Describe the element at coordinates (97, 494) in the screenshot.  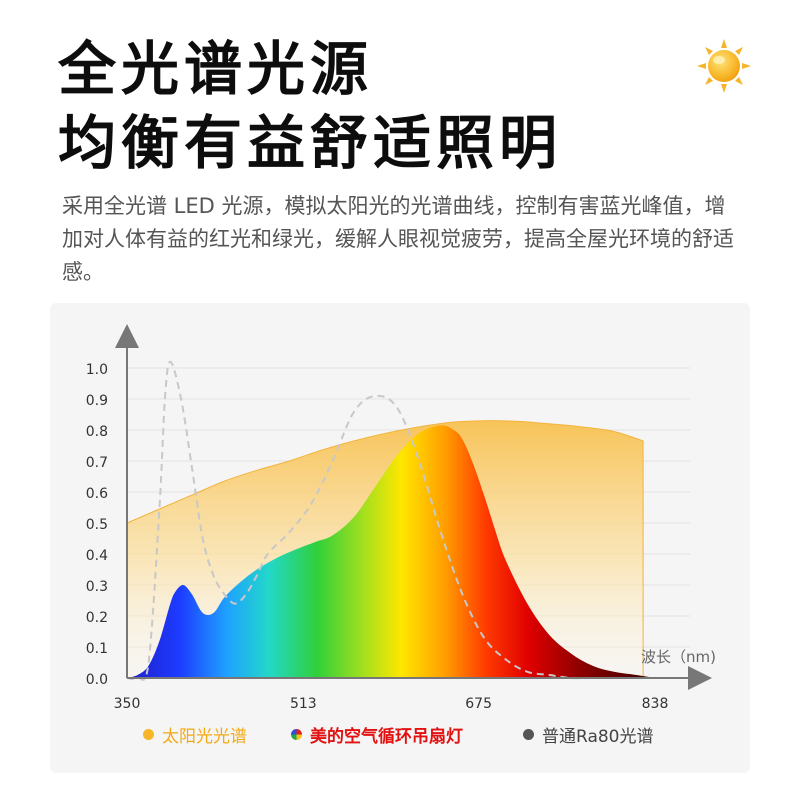
I see `y-tick-label: 0.6` at that location.